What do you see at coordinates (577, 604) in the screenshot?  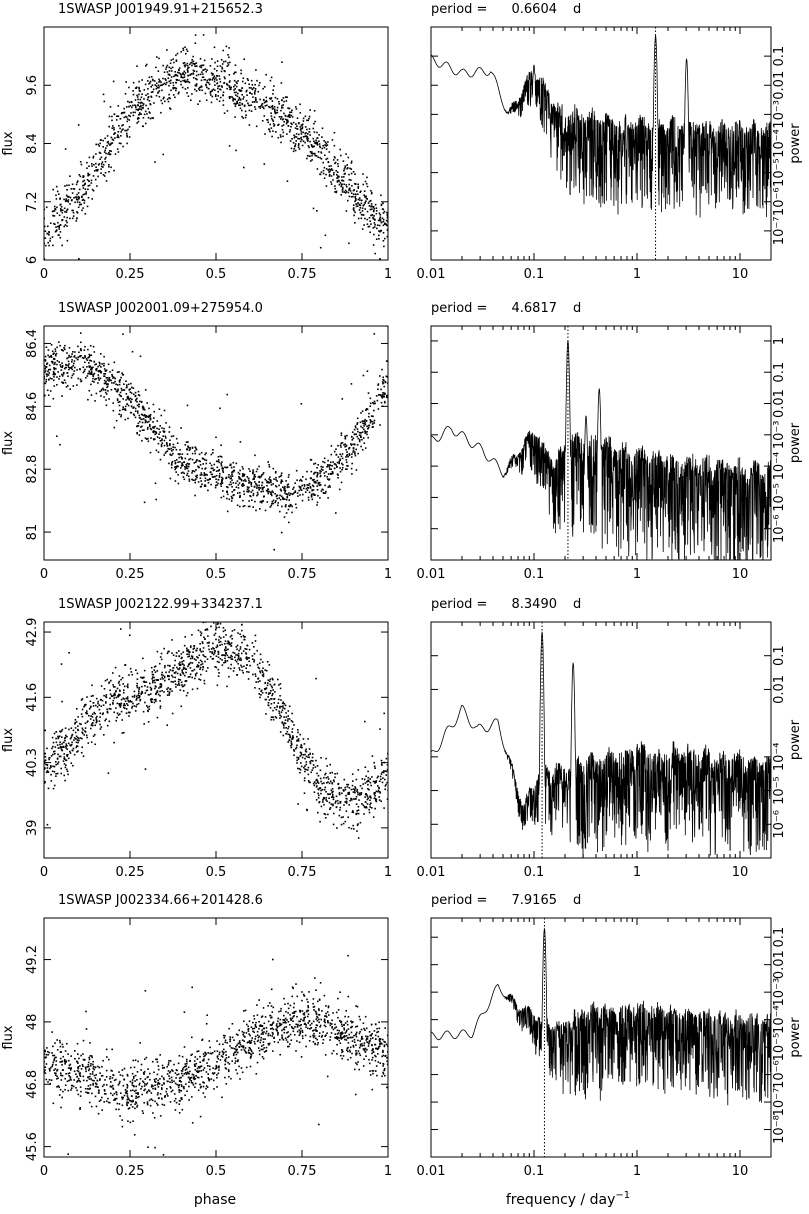 I see `period-unit: d` at bounding box center [577, 604].